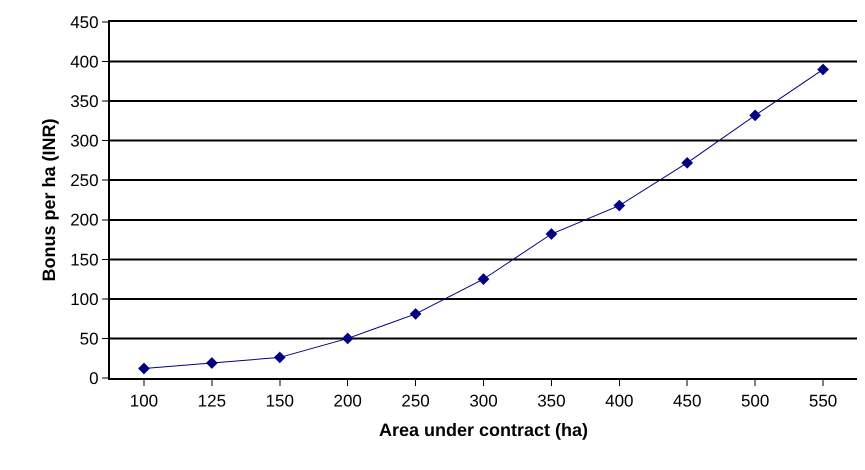 The height and width of the screenshot is (470, 865). I want to click on y-tick-label: 250, so click(84, 180).